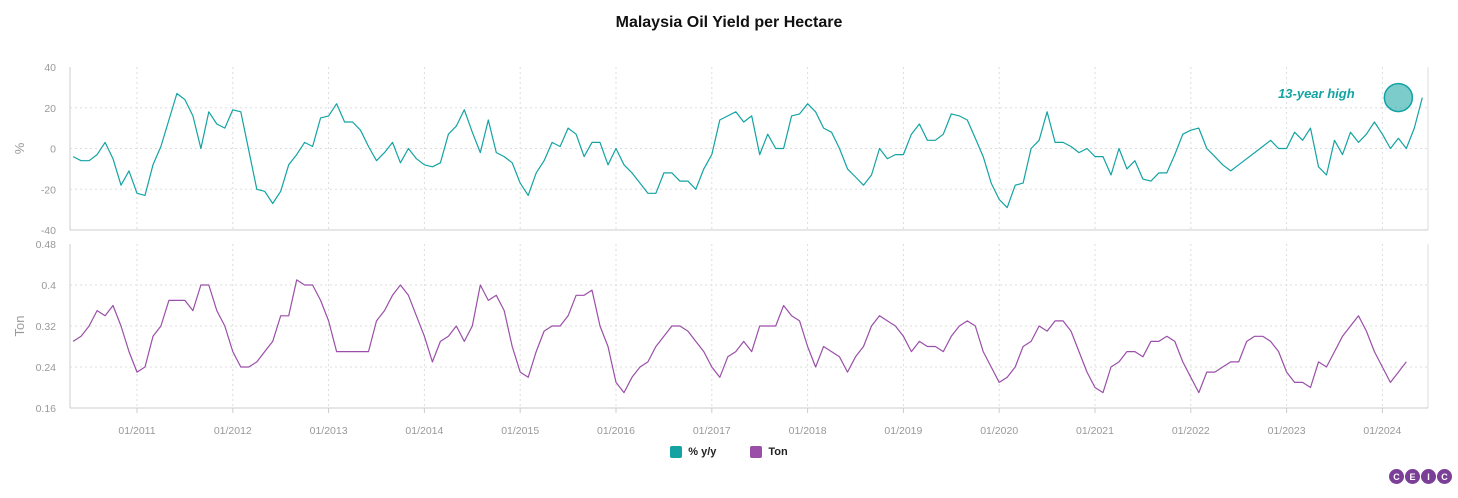 The image size is (1458, 498). Describe the element at coordinates (729, 452) in the screenshot. I see `legend: % y/y Ton` at that location.